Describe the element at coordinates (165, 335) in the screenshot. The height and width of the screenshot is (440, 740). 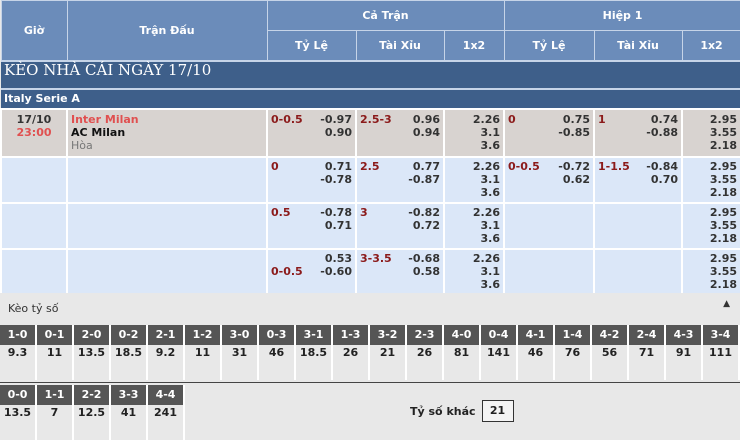
I see `score-label: 2-1` at that location.